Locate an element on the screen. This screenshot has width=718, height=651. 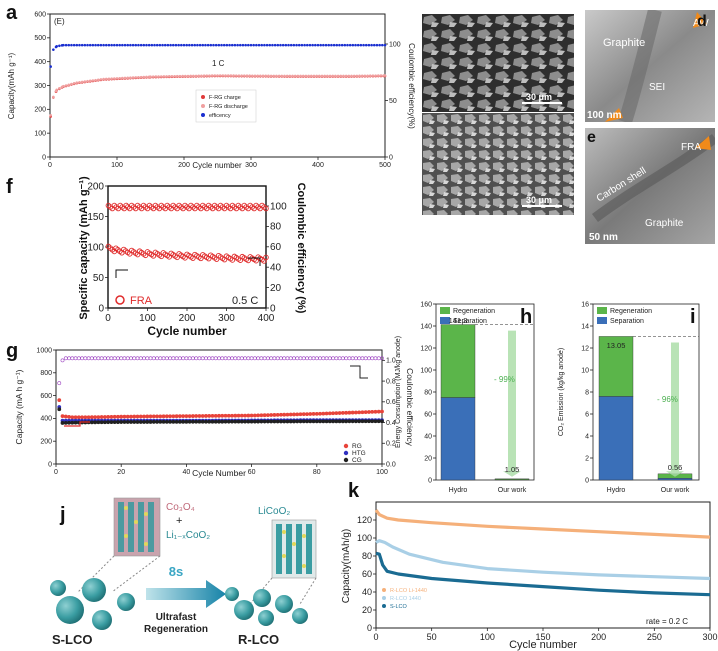
k-legend-2: S-LCO is located at coordinates (399, 607).